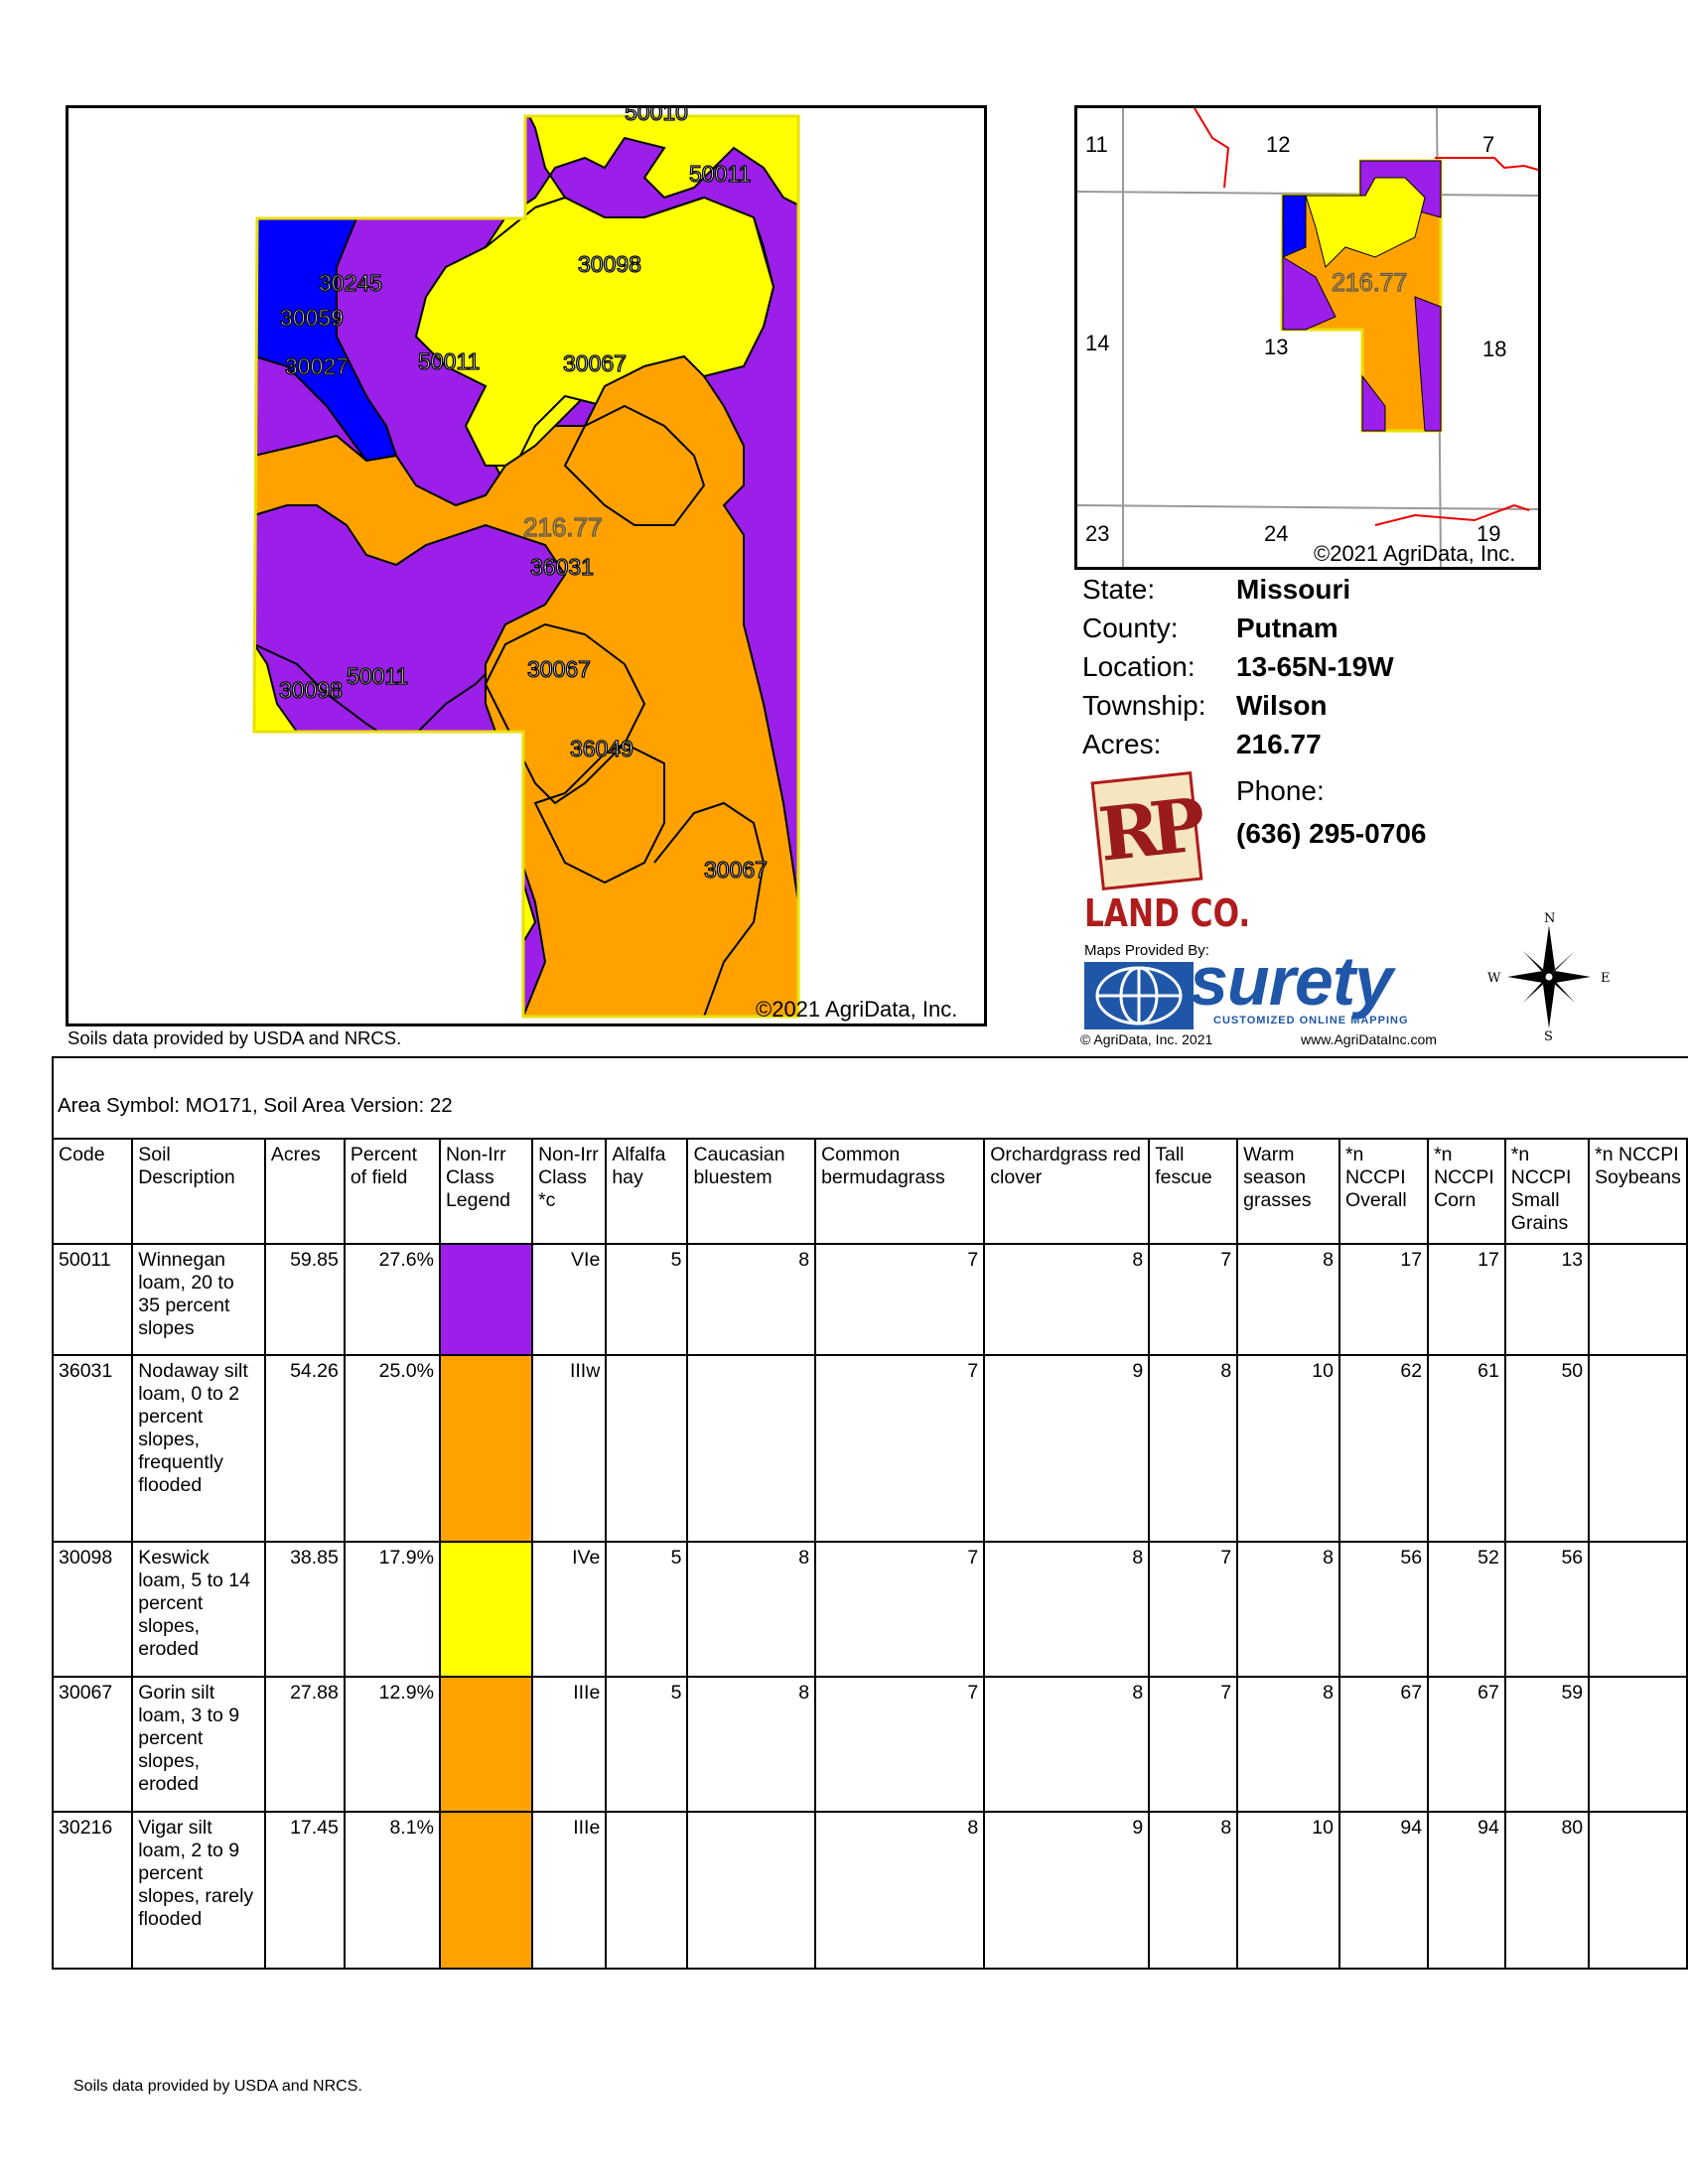 The image size is (1688, 2184). Describe the element at coordinates (1193, 1890) in the screenshot. I see `cell-fescue: 8` at that location.